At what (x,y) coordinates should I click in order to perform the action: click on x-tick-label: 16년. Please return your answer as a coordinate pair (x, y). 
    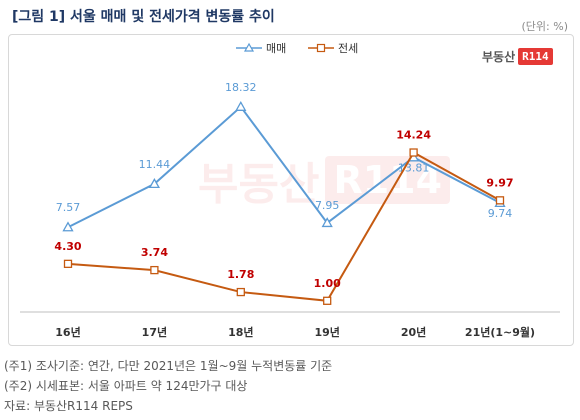
    Looking at the image, I should click on (67, 332).